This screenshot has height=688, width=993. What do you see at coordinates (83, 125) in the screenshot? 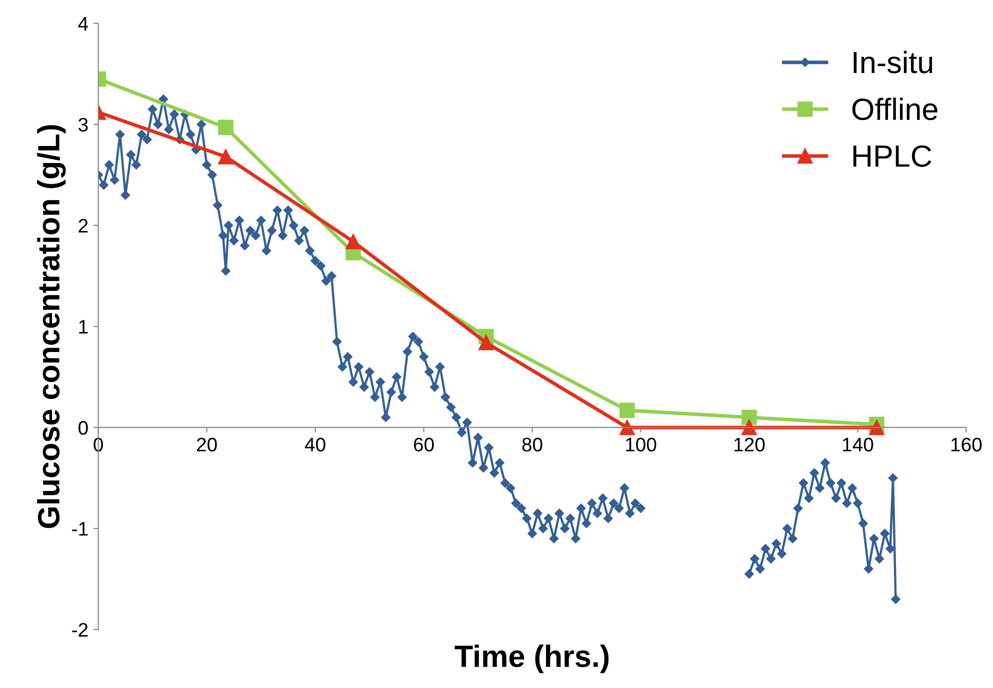
I see `y-tick-label: 3` at bounding box center [83, 125].